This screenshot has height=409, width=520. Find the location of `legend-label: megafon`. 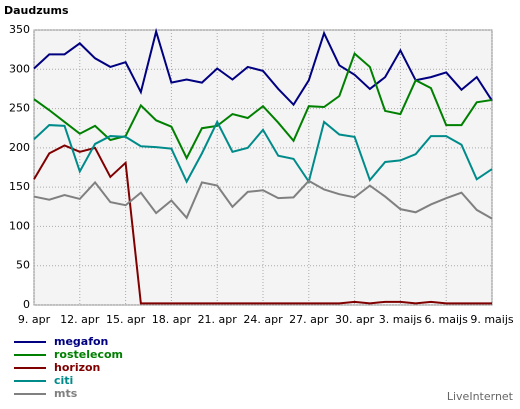

legend-label: megafon is located at coordinates (81, 341).